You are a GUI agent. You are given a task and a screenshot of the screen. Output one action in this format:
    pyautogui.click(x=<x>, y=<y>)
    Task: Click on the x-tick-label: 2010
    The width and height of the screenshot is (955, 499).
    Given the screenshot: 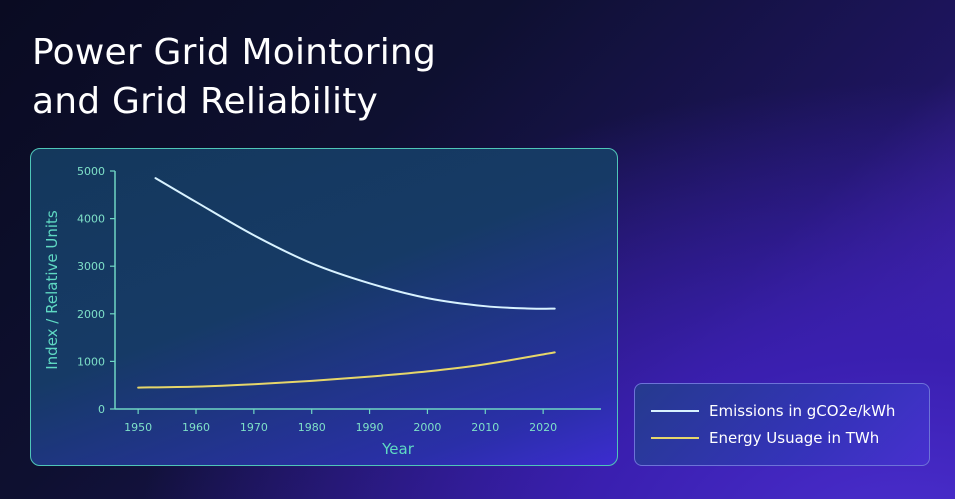 What is the action you would take?
    pyautogui.click(x=485, y=427)
    